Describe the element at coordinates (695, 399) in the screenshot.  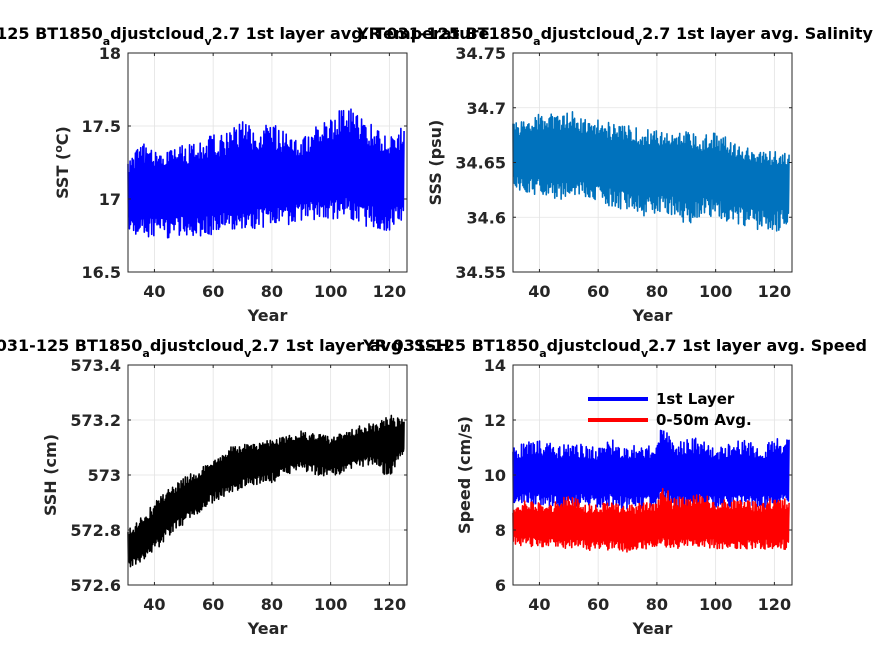
I see `legend-entry: 1st Layer` at that location.